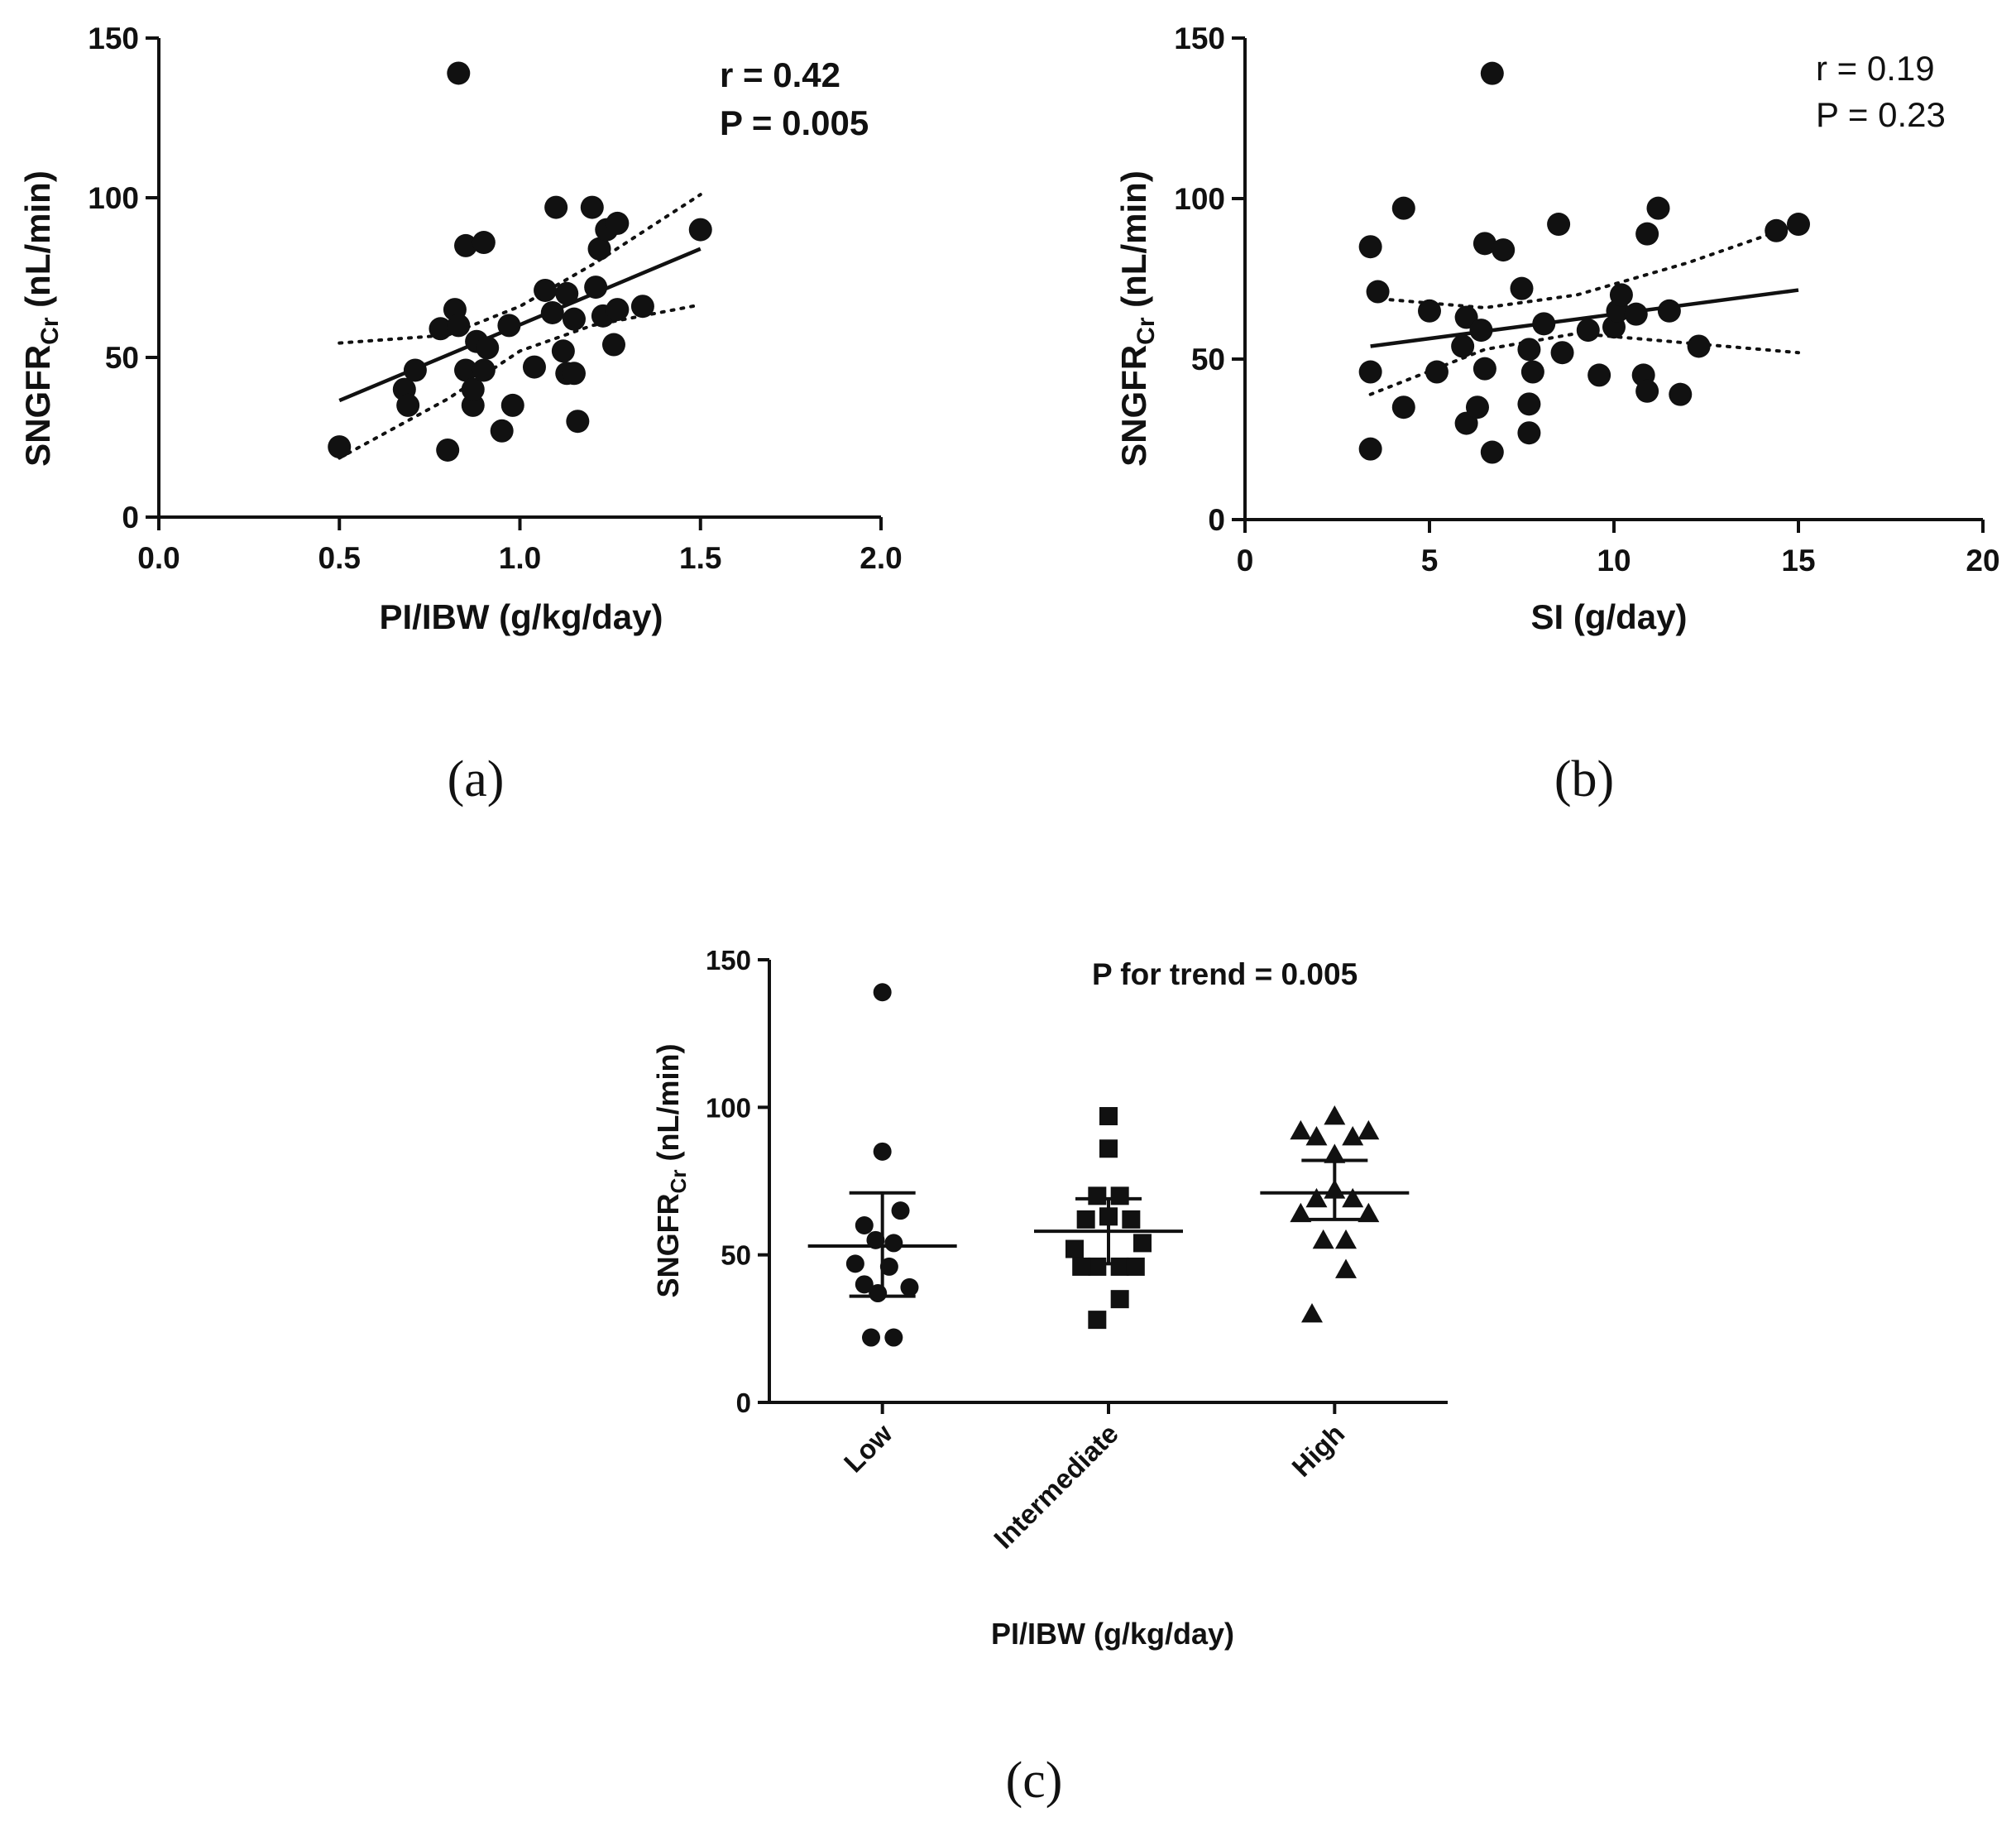 Image resolution: width=2016 pixels, height=1831 pixels. I want to click on panel-c-plot: 0 50 100 150 Low Intermediate High, so click(1077, 1250).